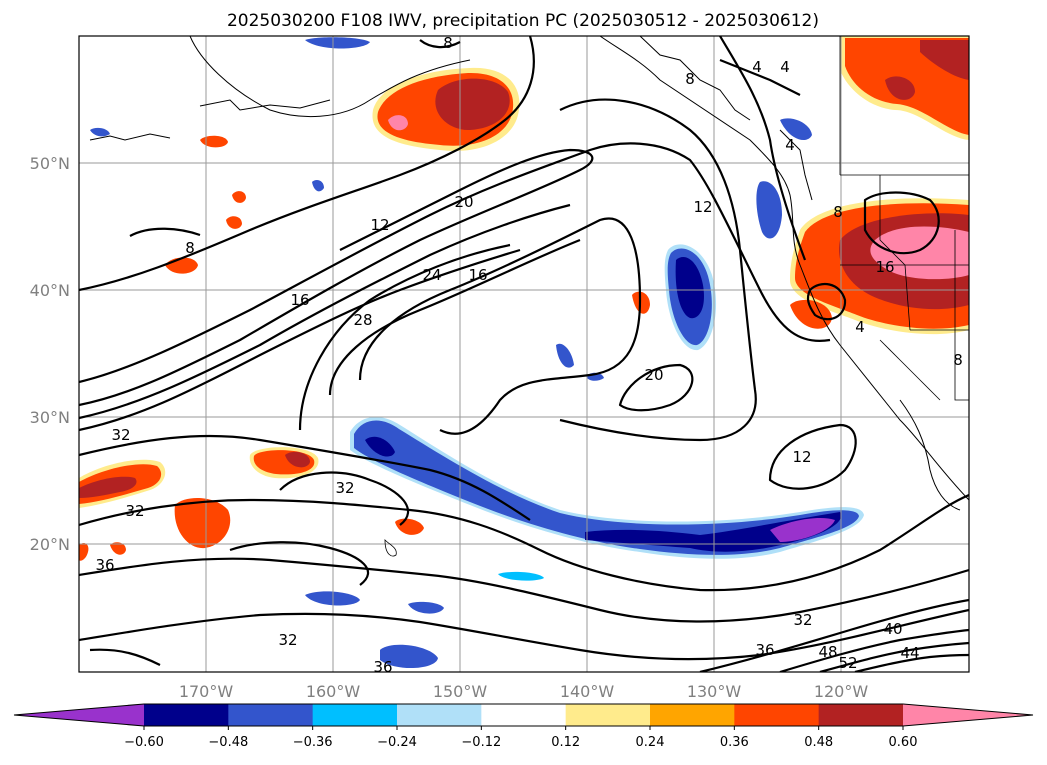 This screenshot has width=1047, height=765. What do you see at coordinates (909, 653) in the screenshot?
I see `contour-label: 44` at bounding box center [909, 653].